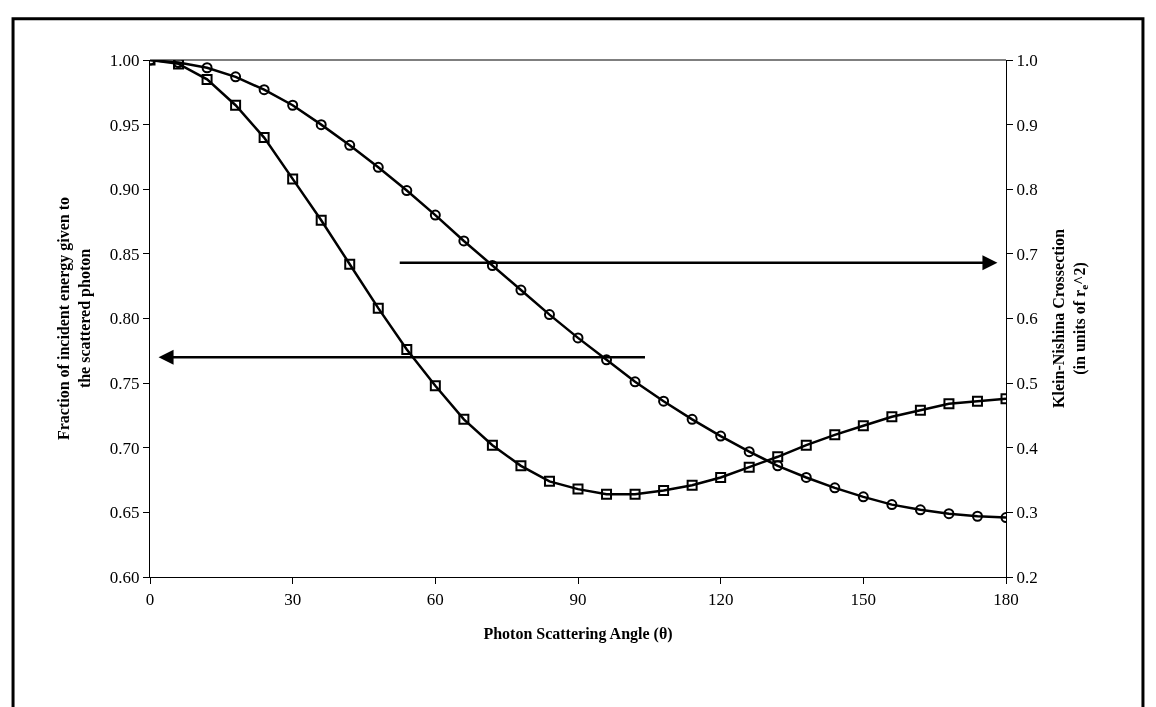 This screenshot has height=707, width=1156. I want to click on y2-tick-label: 0.3, so click(1027, 513).